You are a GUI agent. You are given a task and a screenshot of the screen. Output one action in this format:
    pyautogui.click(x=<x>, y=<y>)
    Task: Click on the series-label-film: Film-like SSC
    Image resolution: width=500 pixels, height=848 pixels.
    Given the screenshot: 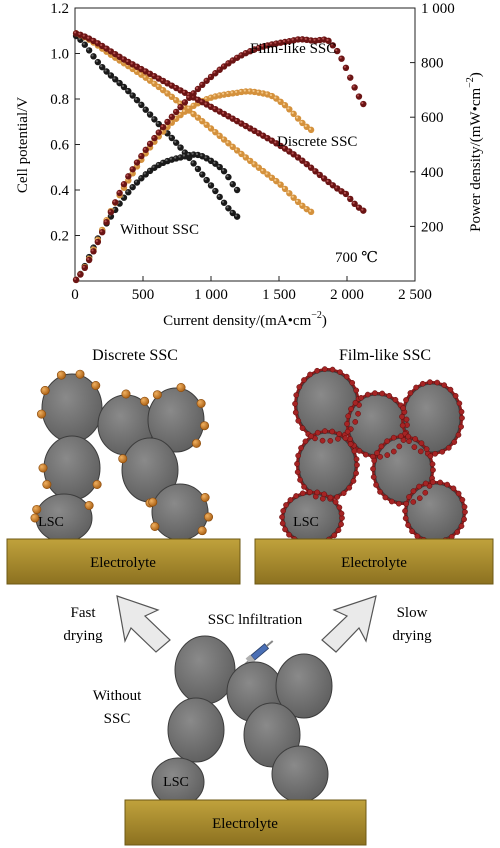 What is the action you would take?
    pyautogui.click(x=293, y=49)
    